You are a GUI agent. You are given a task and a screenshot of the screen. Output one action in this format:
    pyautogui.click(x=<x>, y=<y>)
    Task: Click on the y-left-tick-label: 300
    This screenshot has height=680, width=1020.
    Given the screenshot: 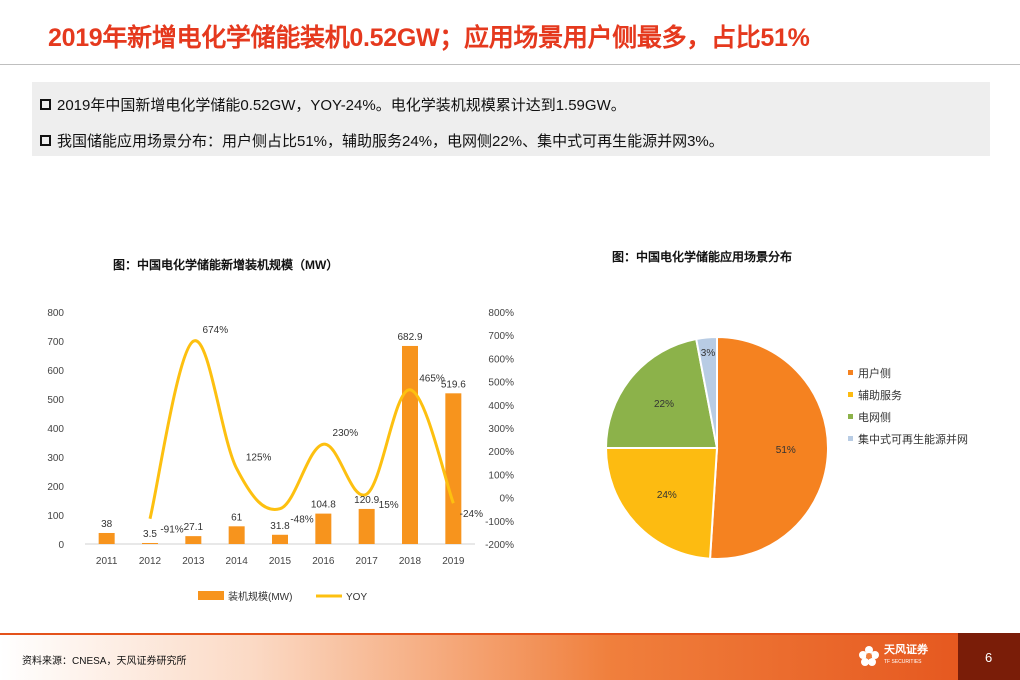 What is the action you would take?
    pyautogui.click(x=55, y=458)
    